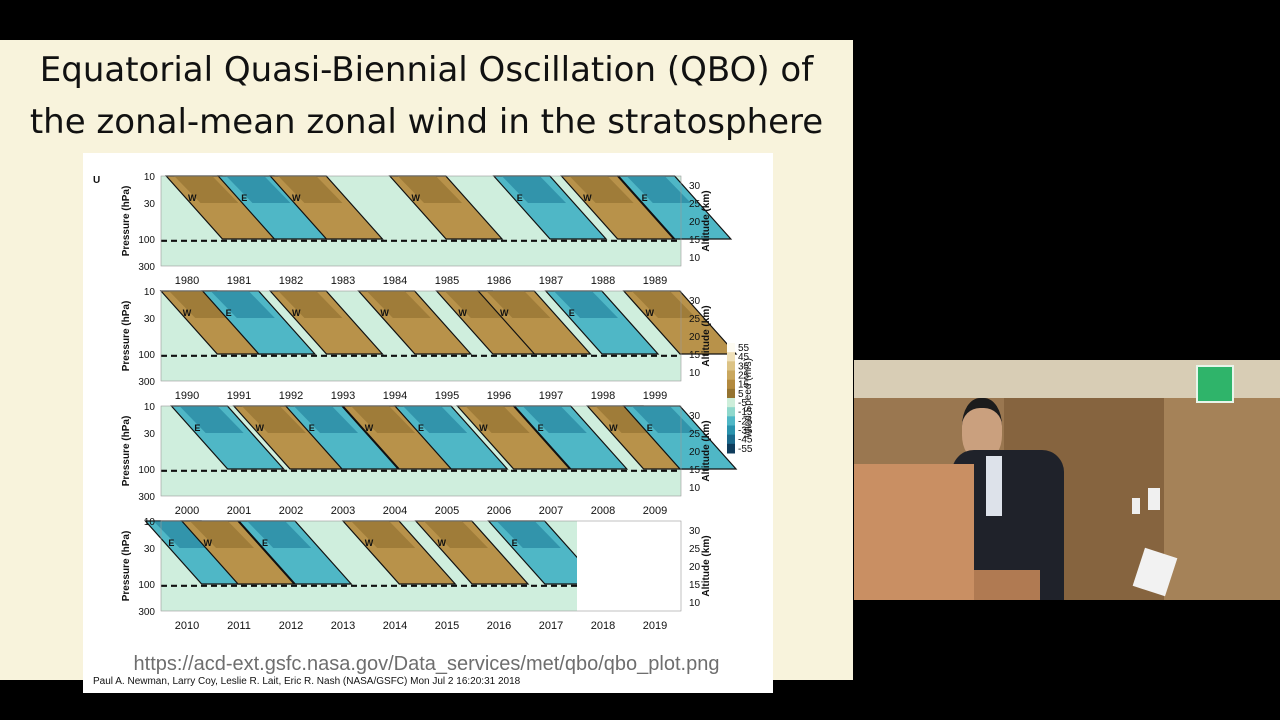  What do you see at coordinates (744, 385) in the screenshot?
I see `colorbar-tick-label: 15` at bounding box center [744, 385].